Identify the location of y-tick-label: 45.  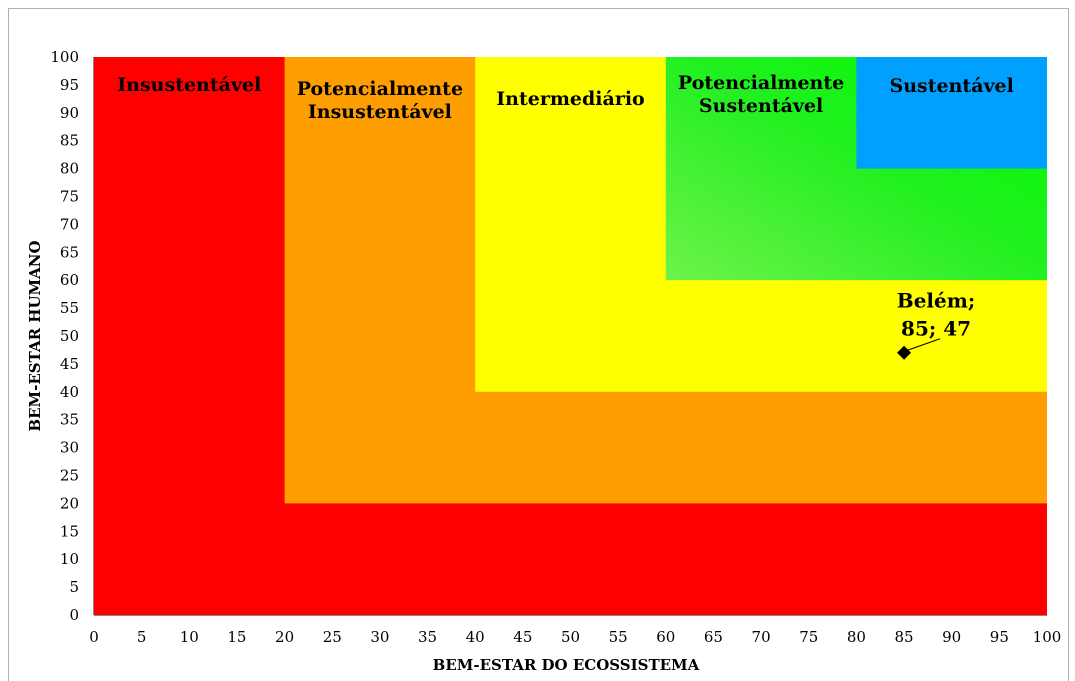
(69, 364).